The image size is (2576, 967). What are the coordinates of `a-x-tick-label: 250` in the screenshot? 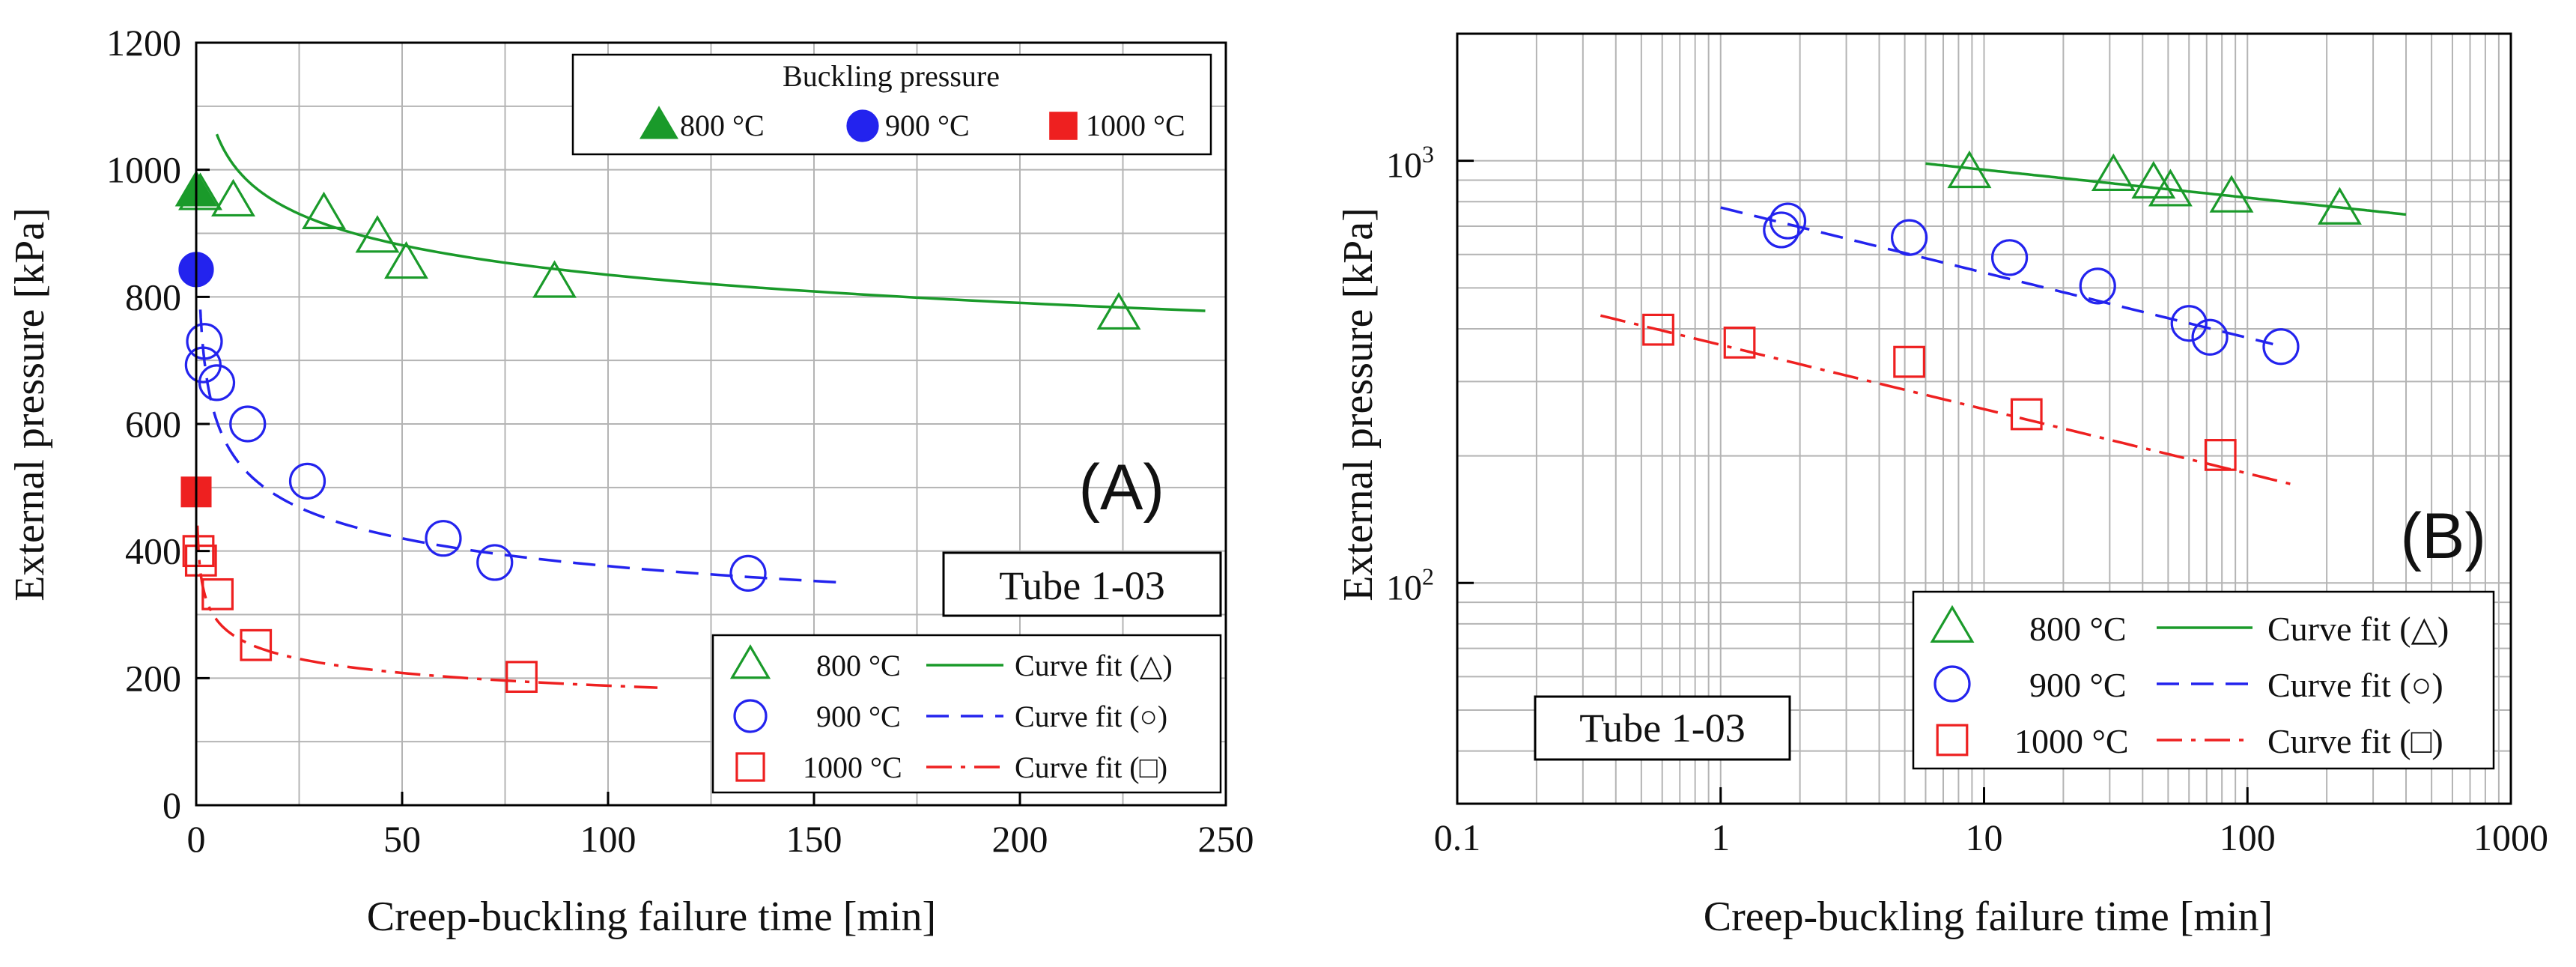 It's located at (1226, 839).